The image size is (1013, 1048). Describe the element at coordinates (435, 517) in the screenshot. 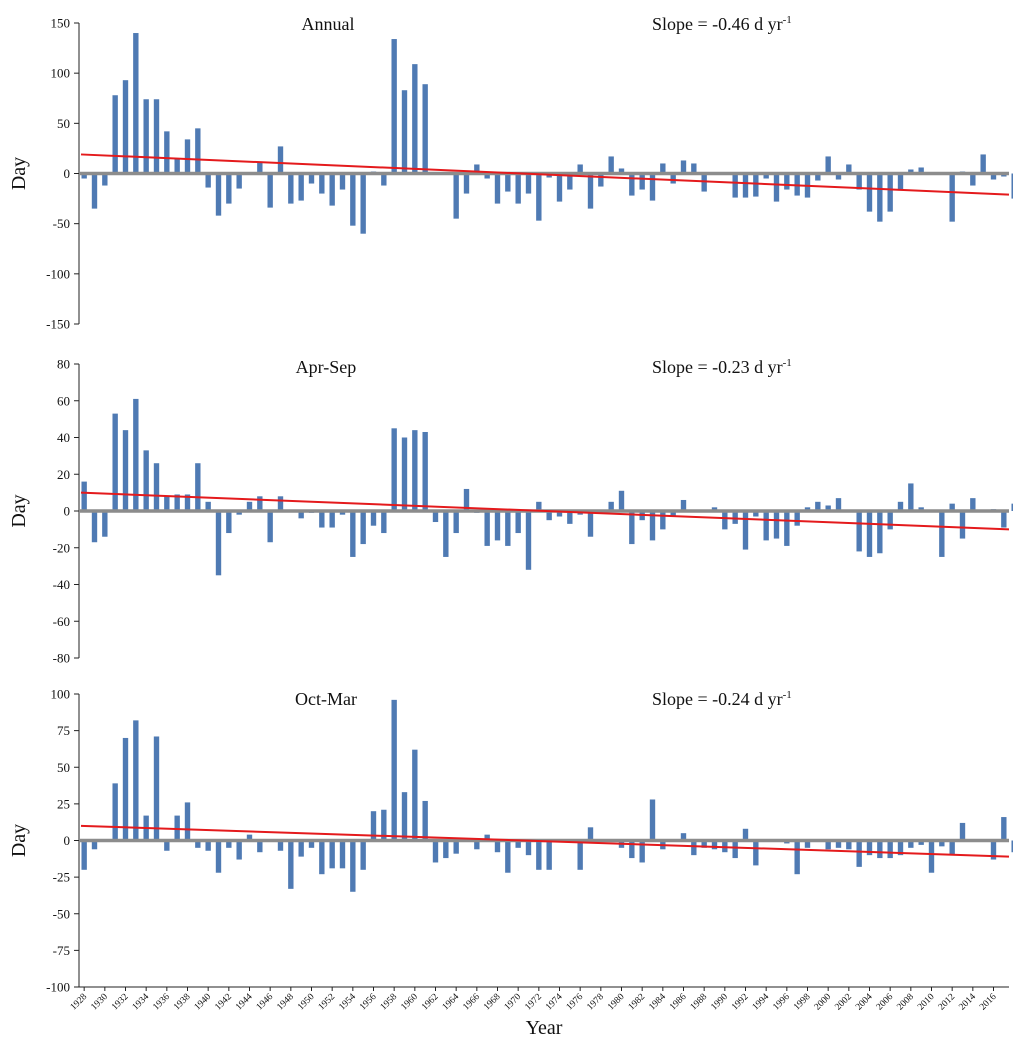

I see `bar-1962` at that location.